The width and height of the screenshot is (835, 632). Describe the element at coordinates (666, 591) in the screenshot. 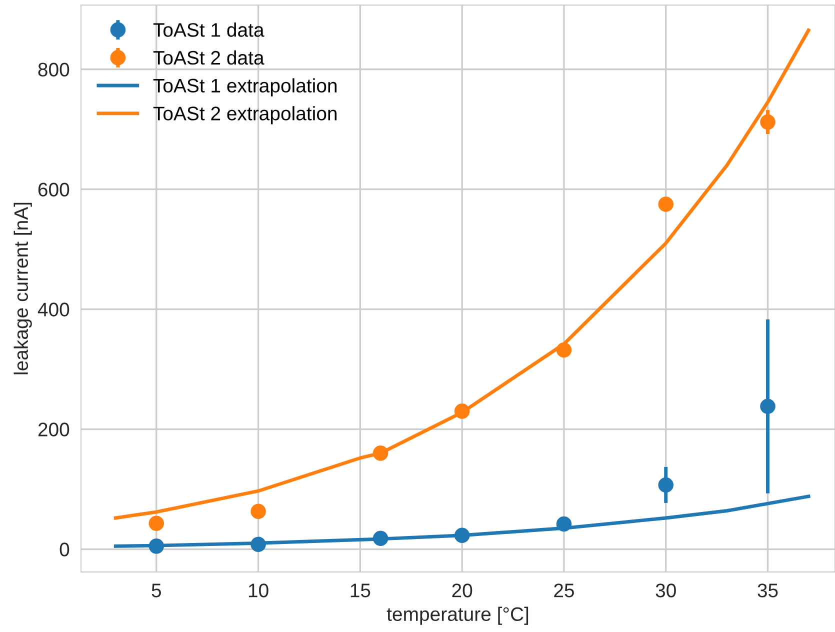

I see `x-tick-label: 30` at that location.